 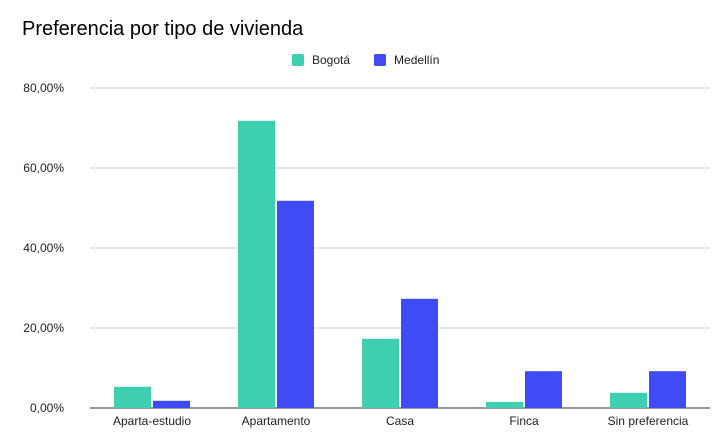 I want to click on legend: Bogotá Medellín, so click(x=377, y=60).